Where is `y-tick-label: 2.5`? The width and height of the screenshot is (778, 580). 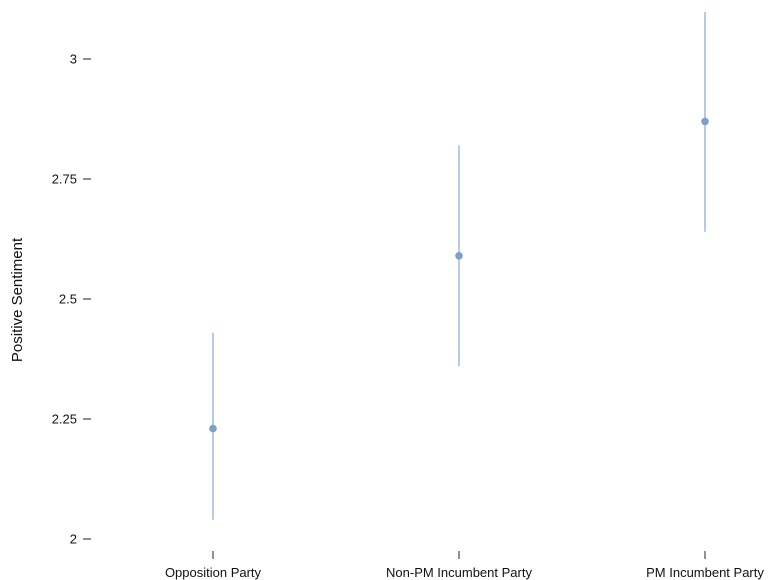
y-tick-label: 2.5 is located at coordinates (68, 299).